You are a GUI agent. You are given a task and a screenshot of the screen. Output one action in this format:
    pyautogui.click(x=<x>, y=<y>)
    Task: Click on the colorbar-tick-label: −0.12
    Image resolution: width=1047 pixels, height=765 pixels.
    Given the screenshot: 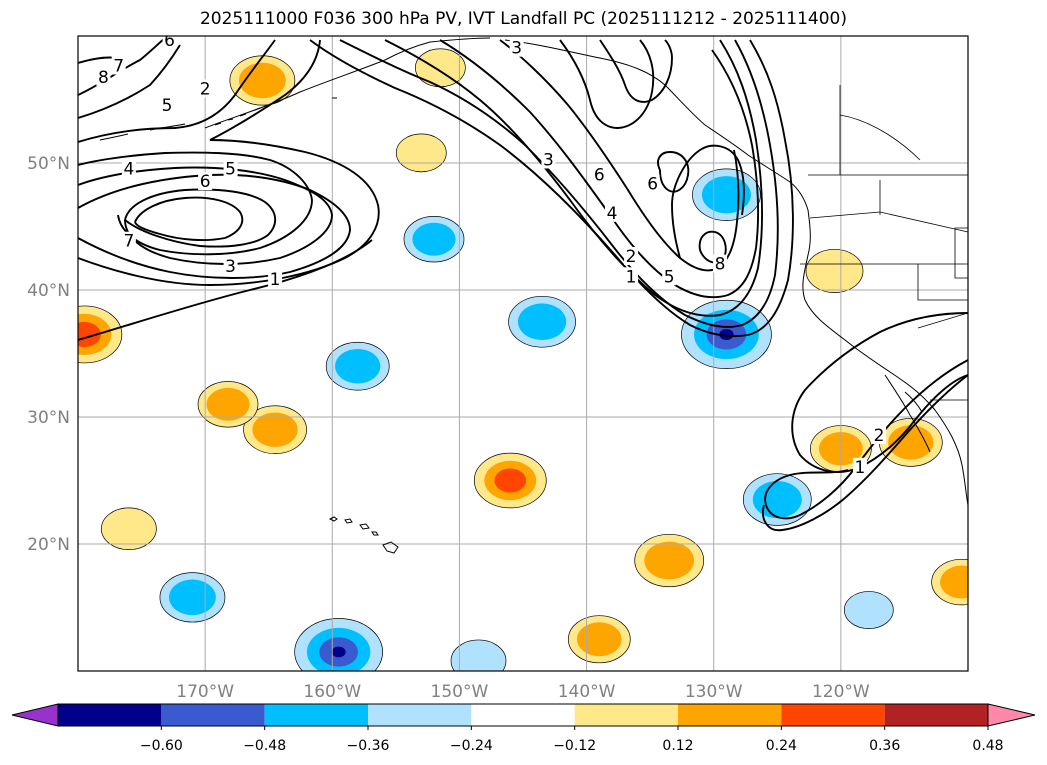 What is the action you would take?
    pyautogui.click(x=574, y=746)
    